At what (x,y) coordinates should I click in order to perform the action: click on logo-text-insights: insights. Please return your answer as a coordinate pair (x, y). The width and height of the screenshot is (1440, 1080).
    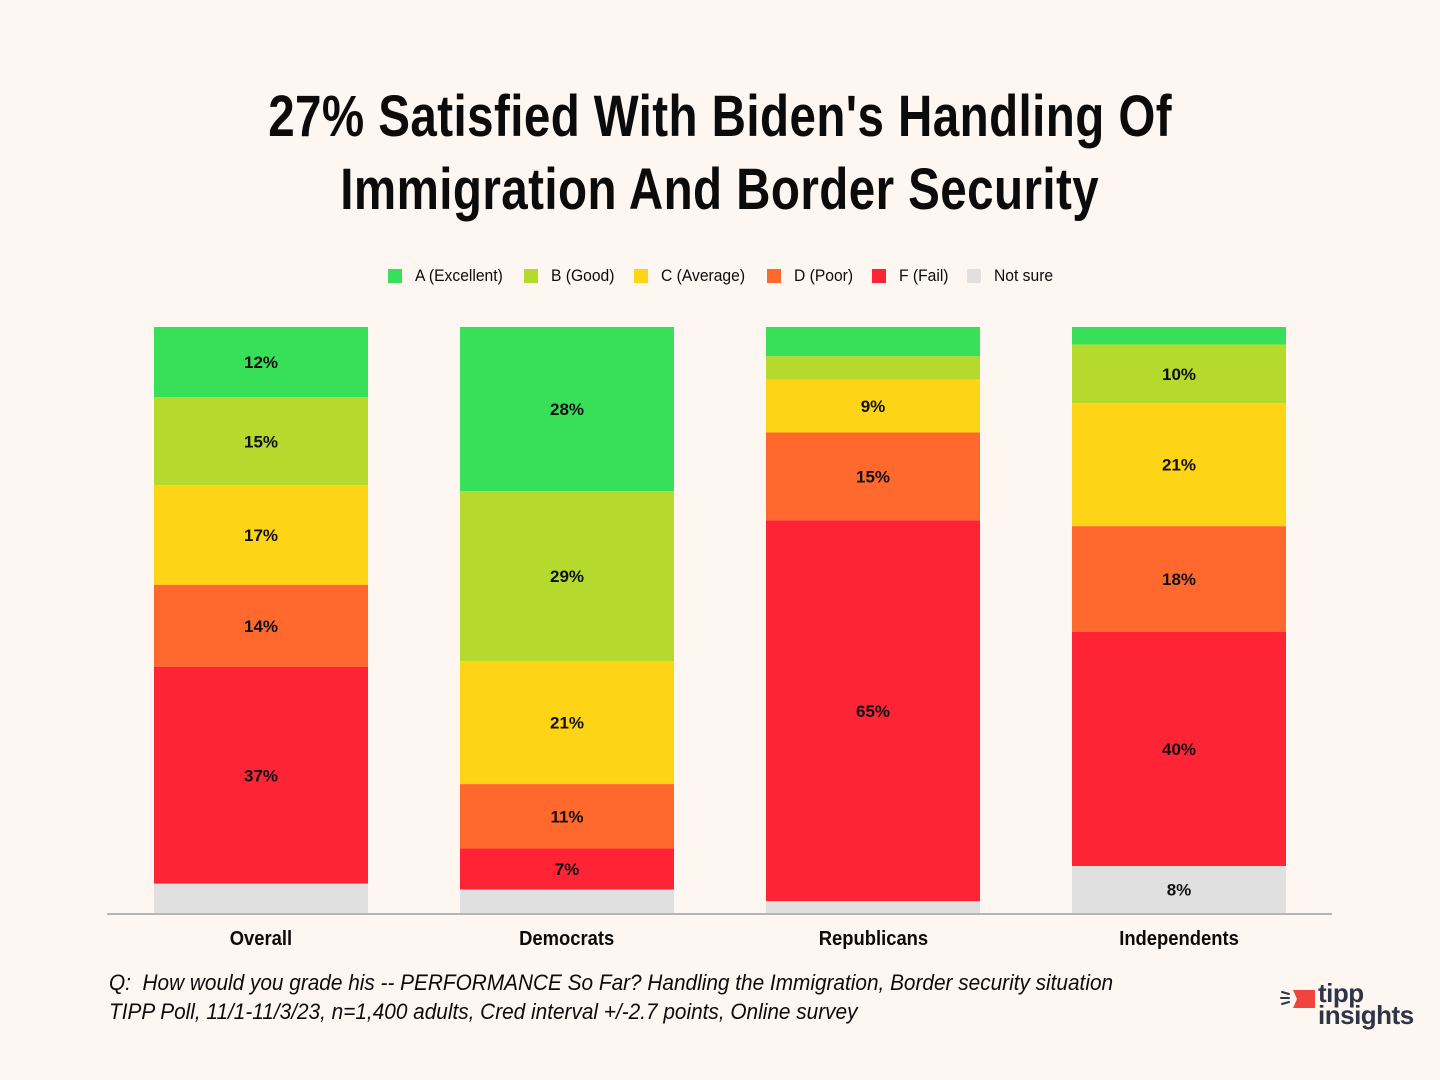
    Looking at the image, I should click on (1366, 1015).